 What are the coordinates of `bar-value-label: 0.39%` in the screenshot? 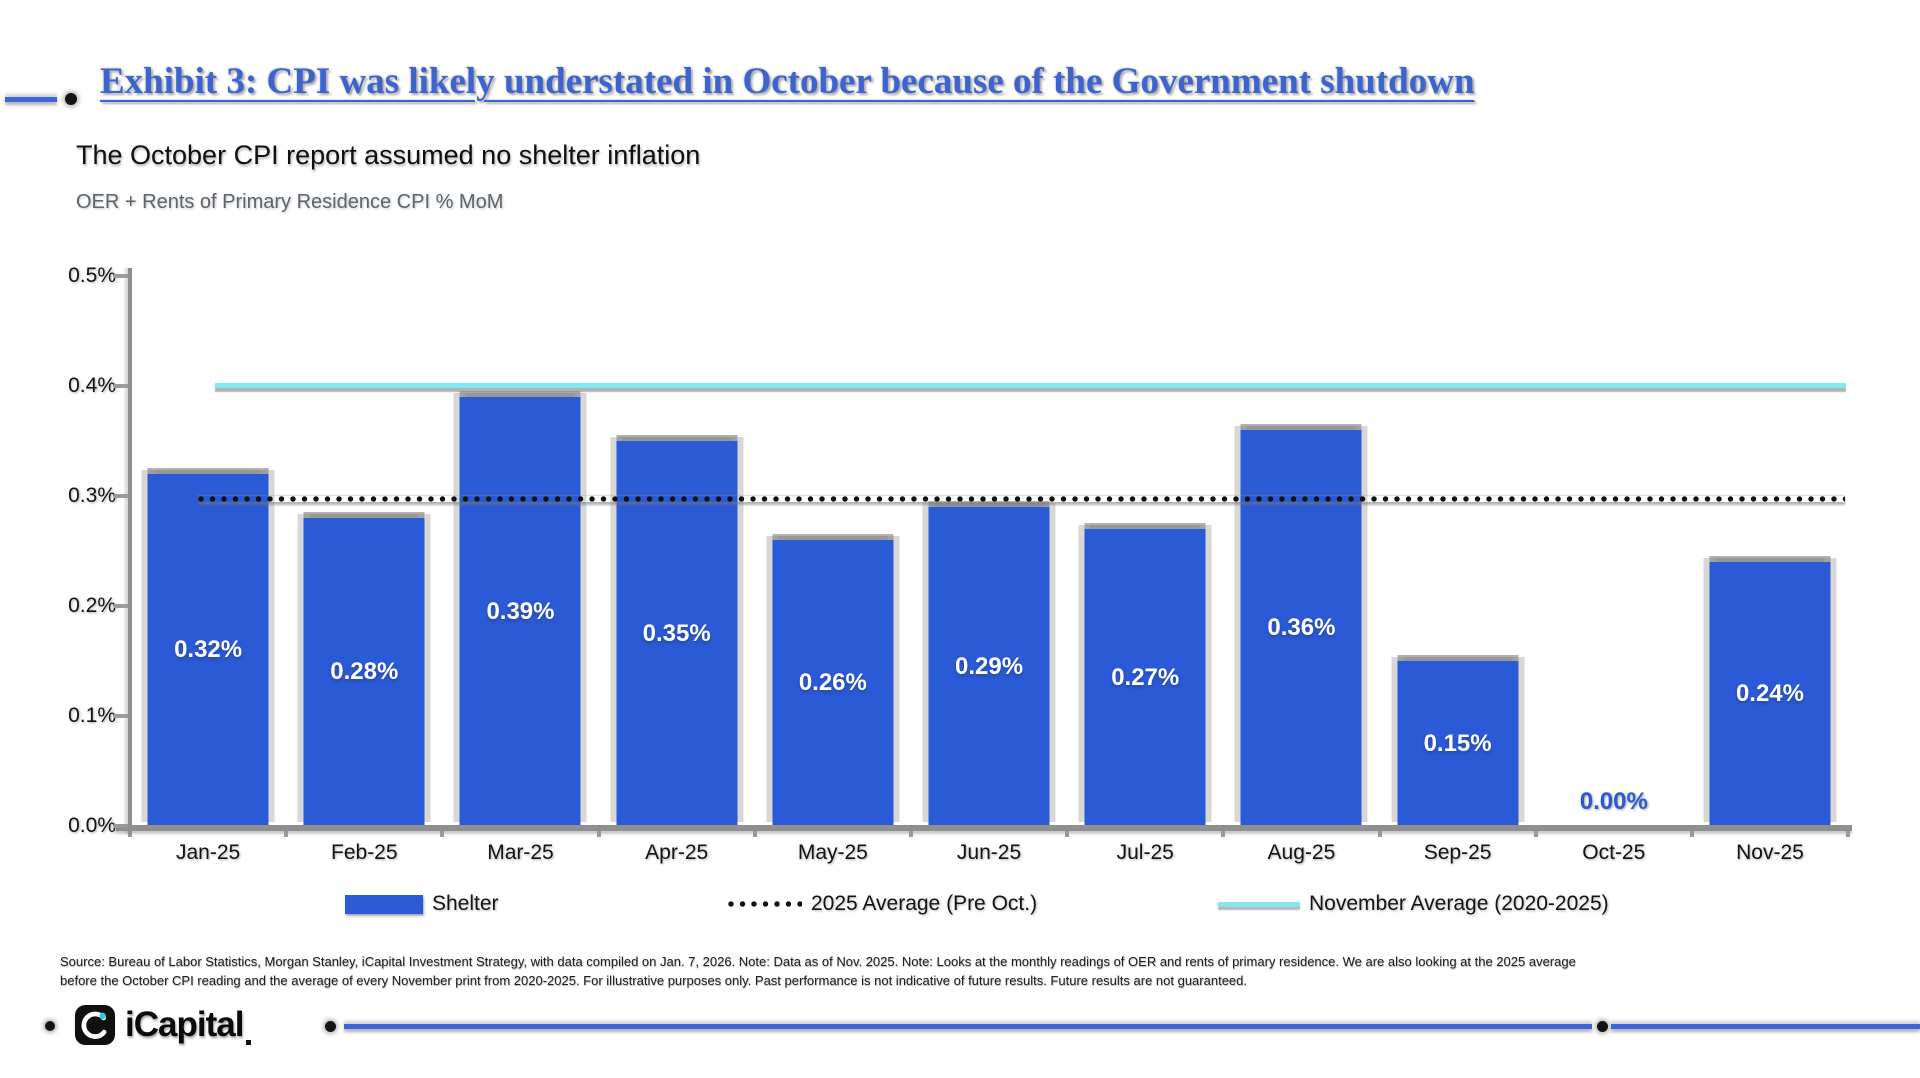 It's located at (520, 611).